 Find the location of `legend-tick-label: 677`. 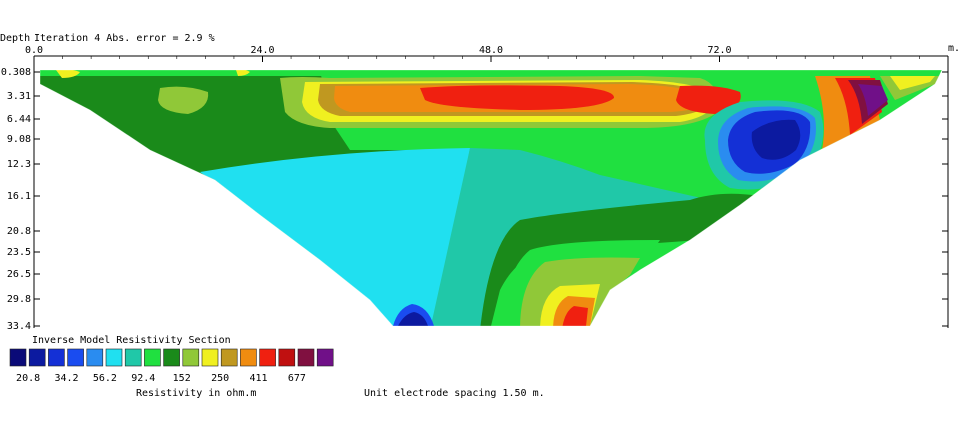

legend-tick-label: 677 is located at coordinates (297, 378).